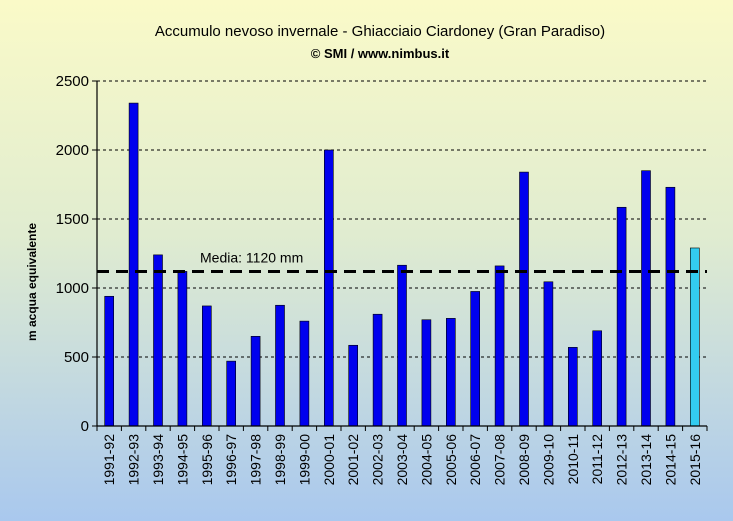 This screenshot has height=521, width=733. What do you see at coordinates (353, 460) in the screenshot?
I see `x-tick-label: 2001-02` at bounding box center [353, 460].